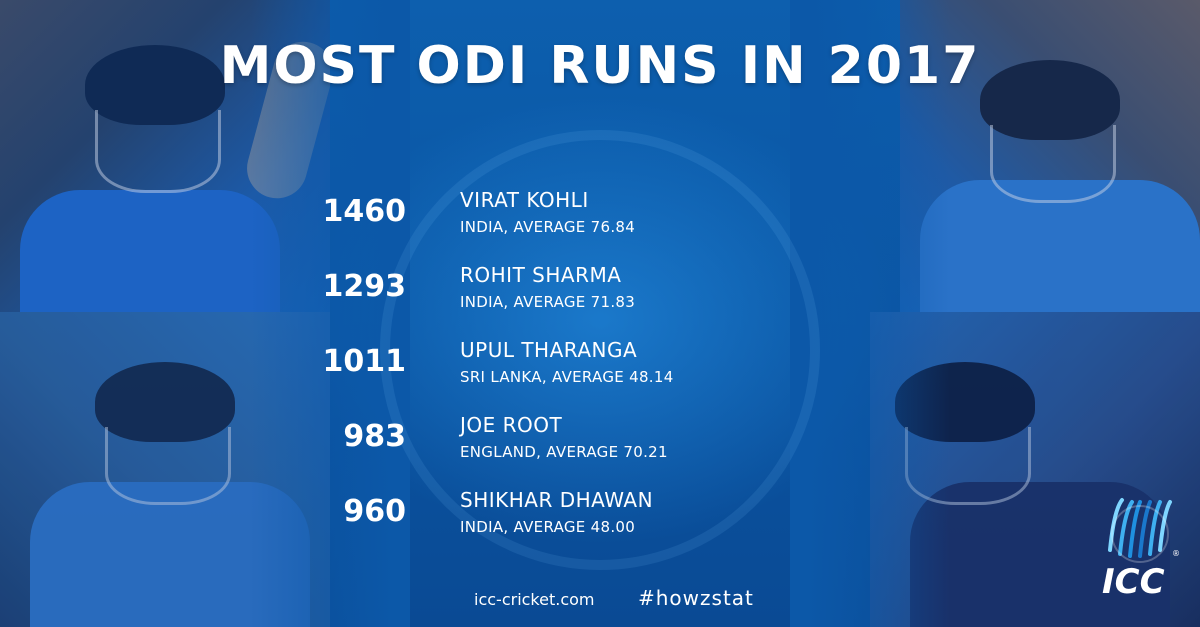 The height and width of the screenshot is (627, 1200). Describe the element at coordinates (548, 302) in the screenshot. I see `player-detail: INDIA, AVERAGE 71.83` at that location.